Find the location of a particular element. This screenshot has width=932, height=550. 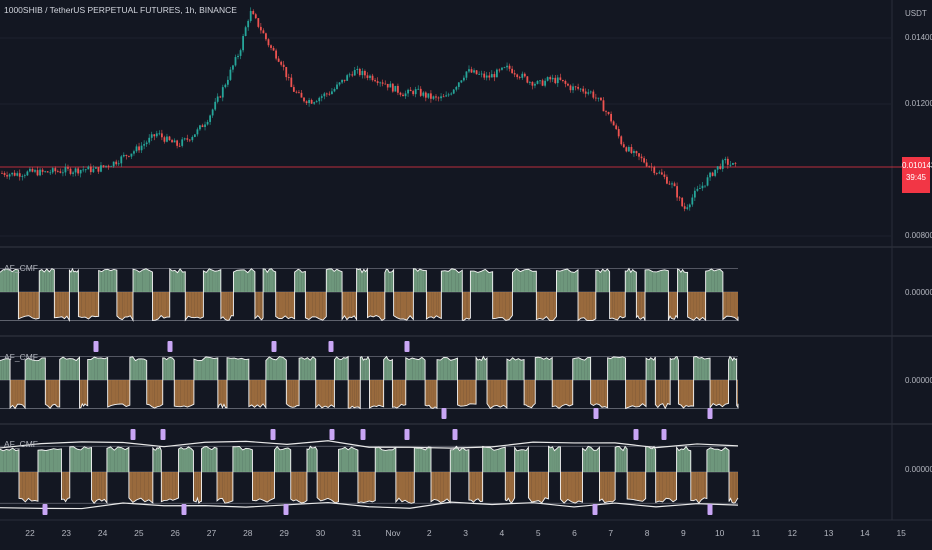

currency-label: USDT is located at coordinates (916, 13).